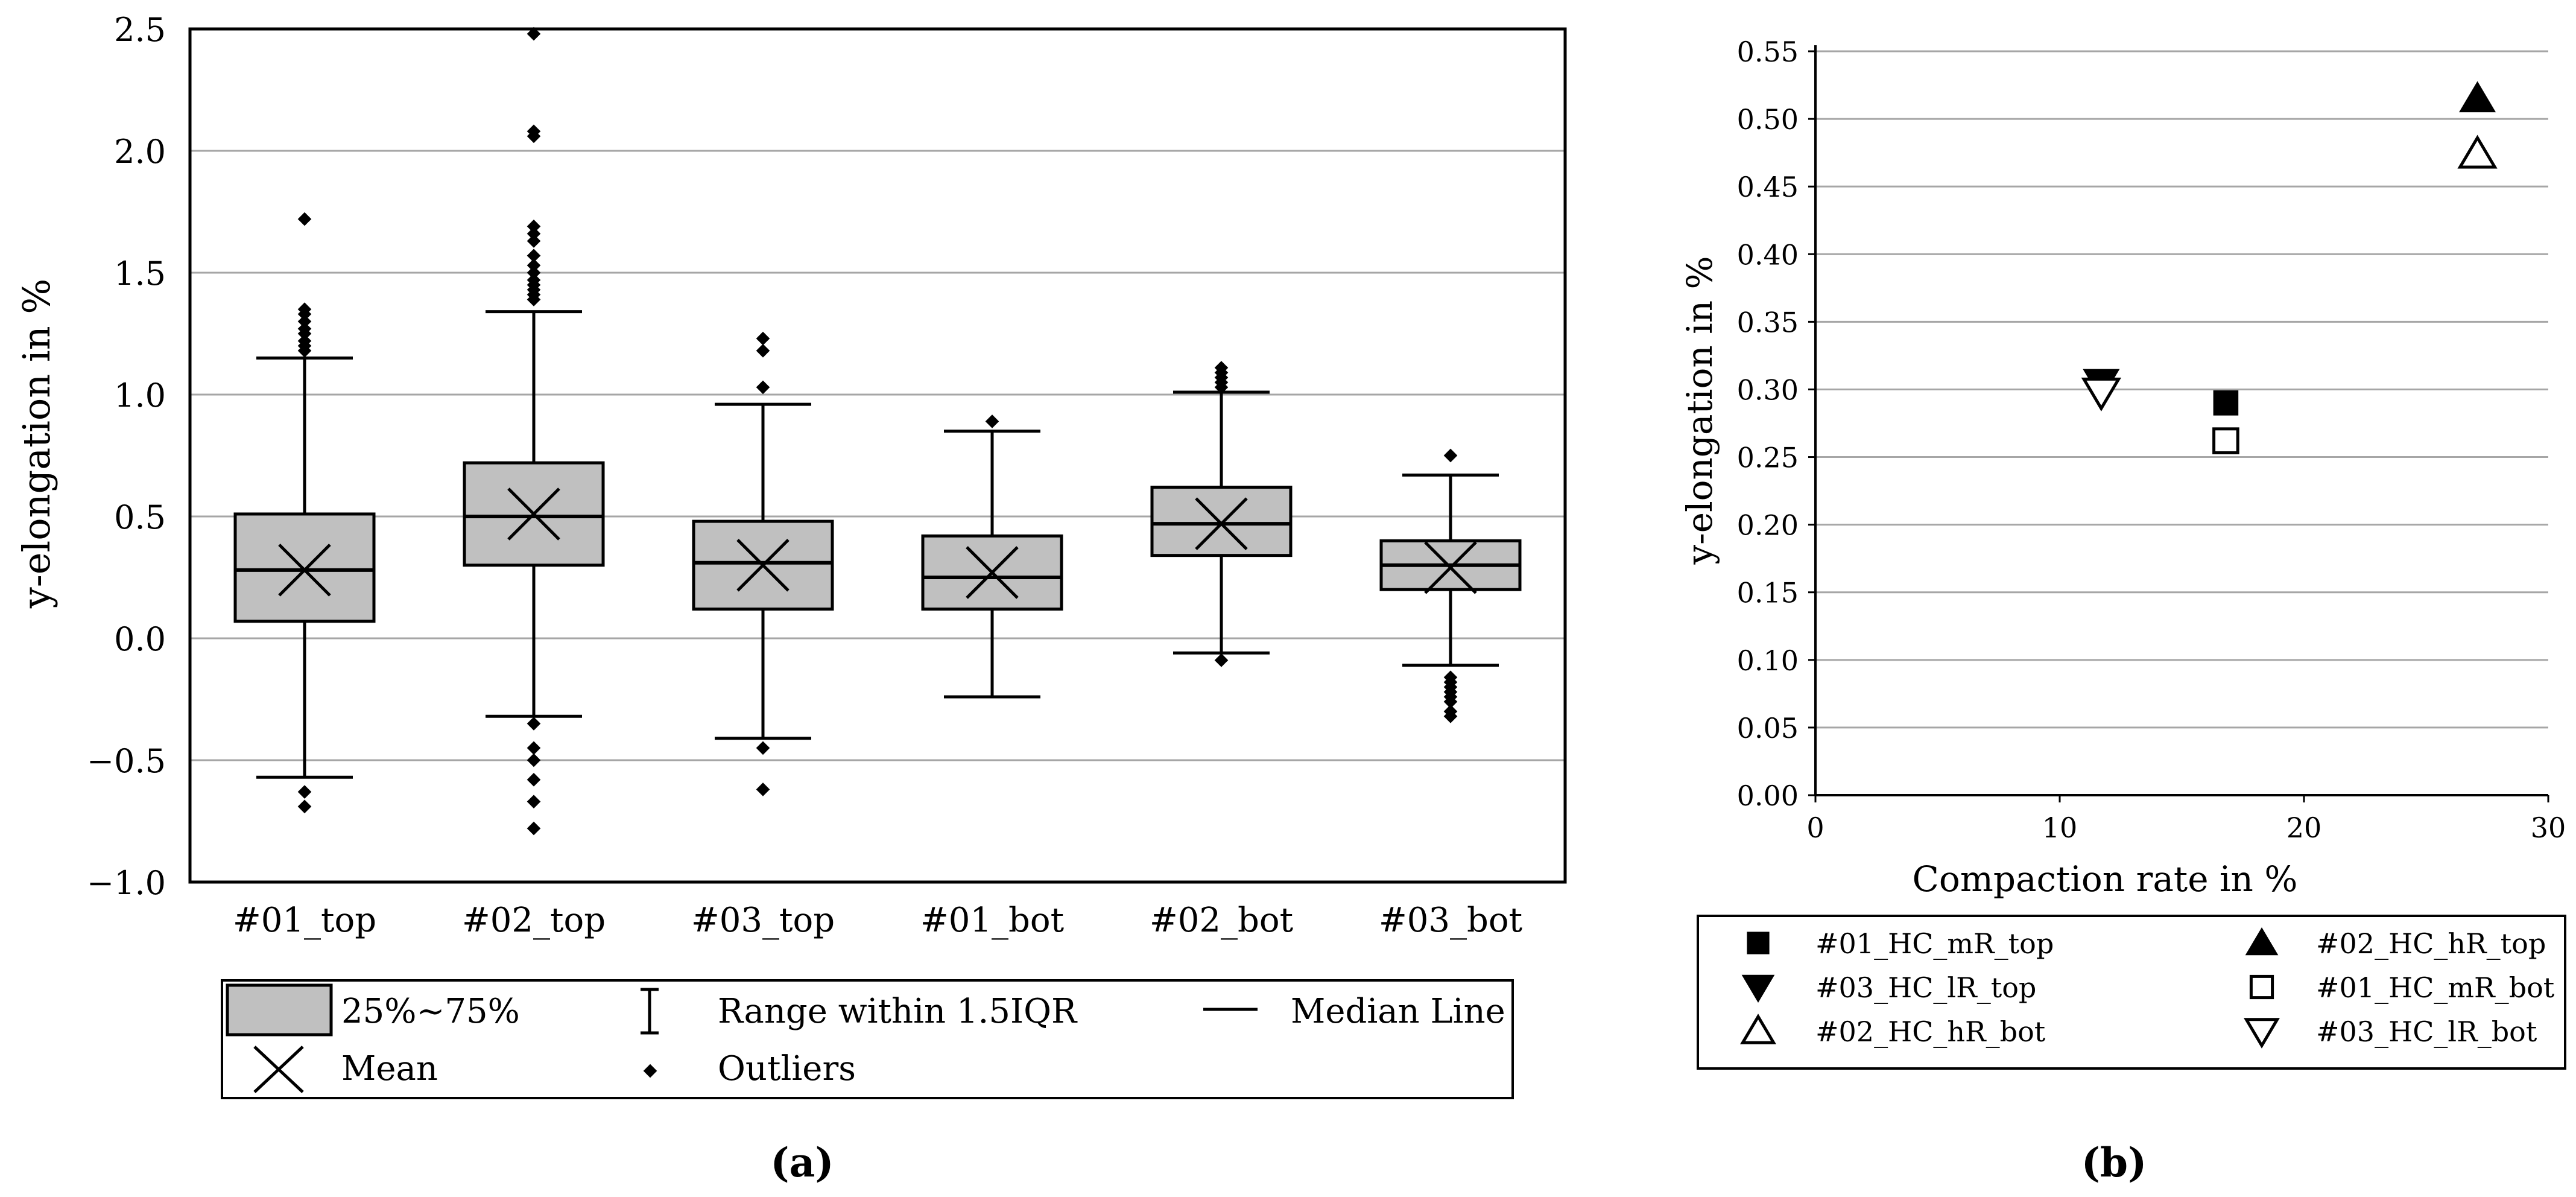  What do you see at coordinates (2426, 1031) in the screenshot?
I see `b-legend-label: #03_HC_lR_bot` at bounding box center [2426, 1031].